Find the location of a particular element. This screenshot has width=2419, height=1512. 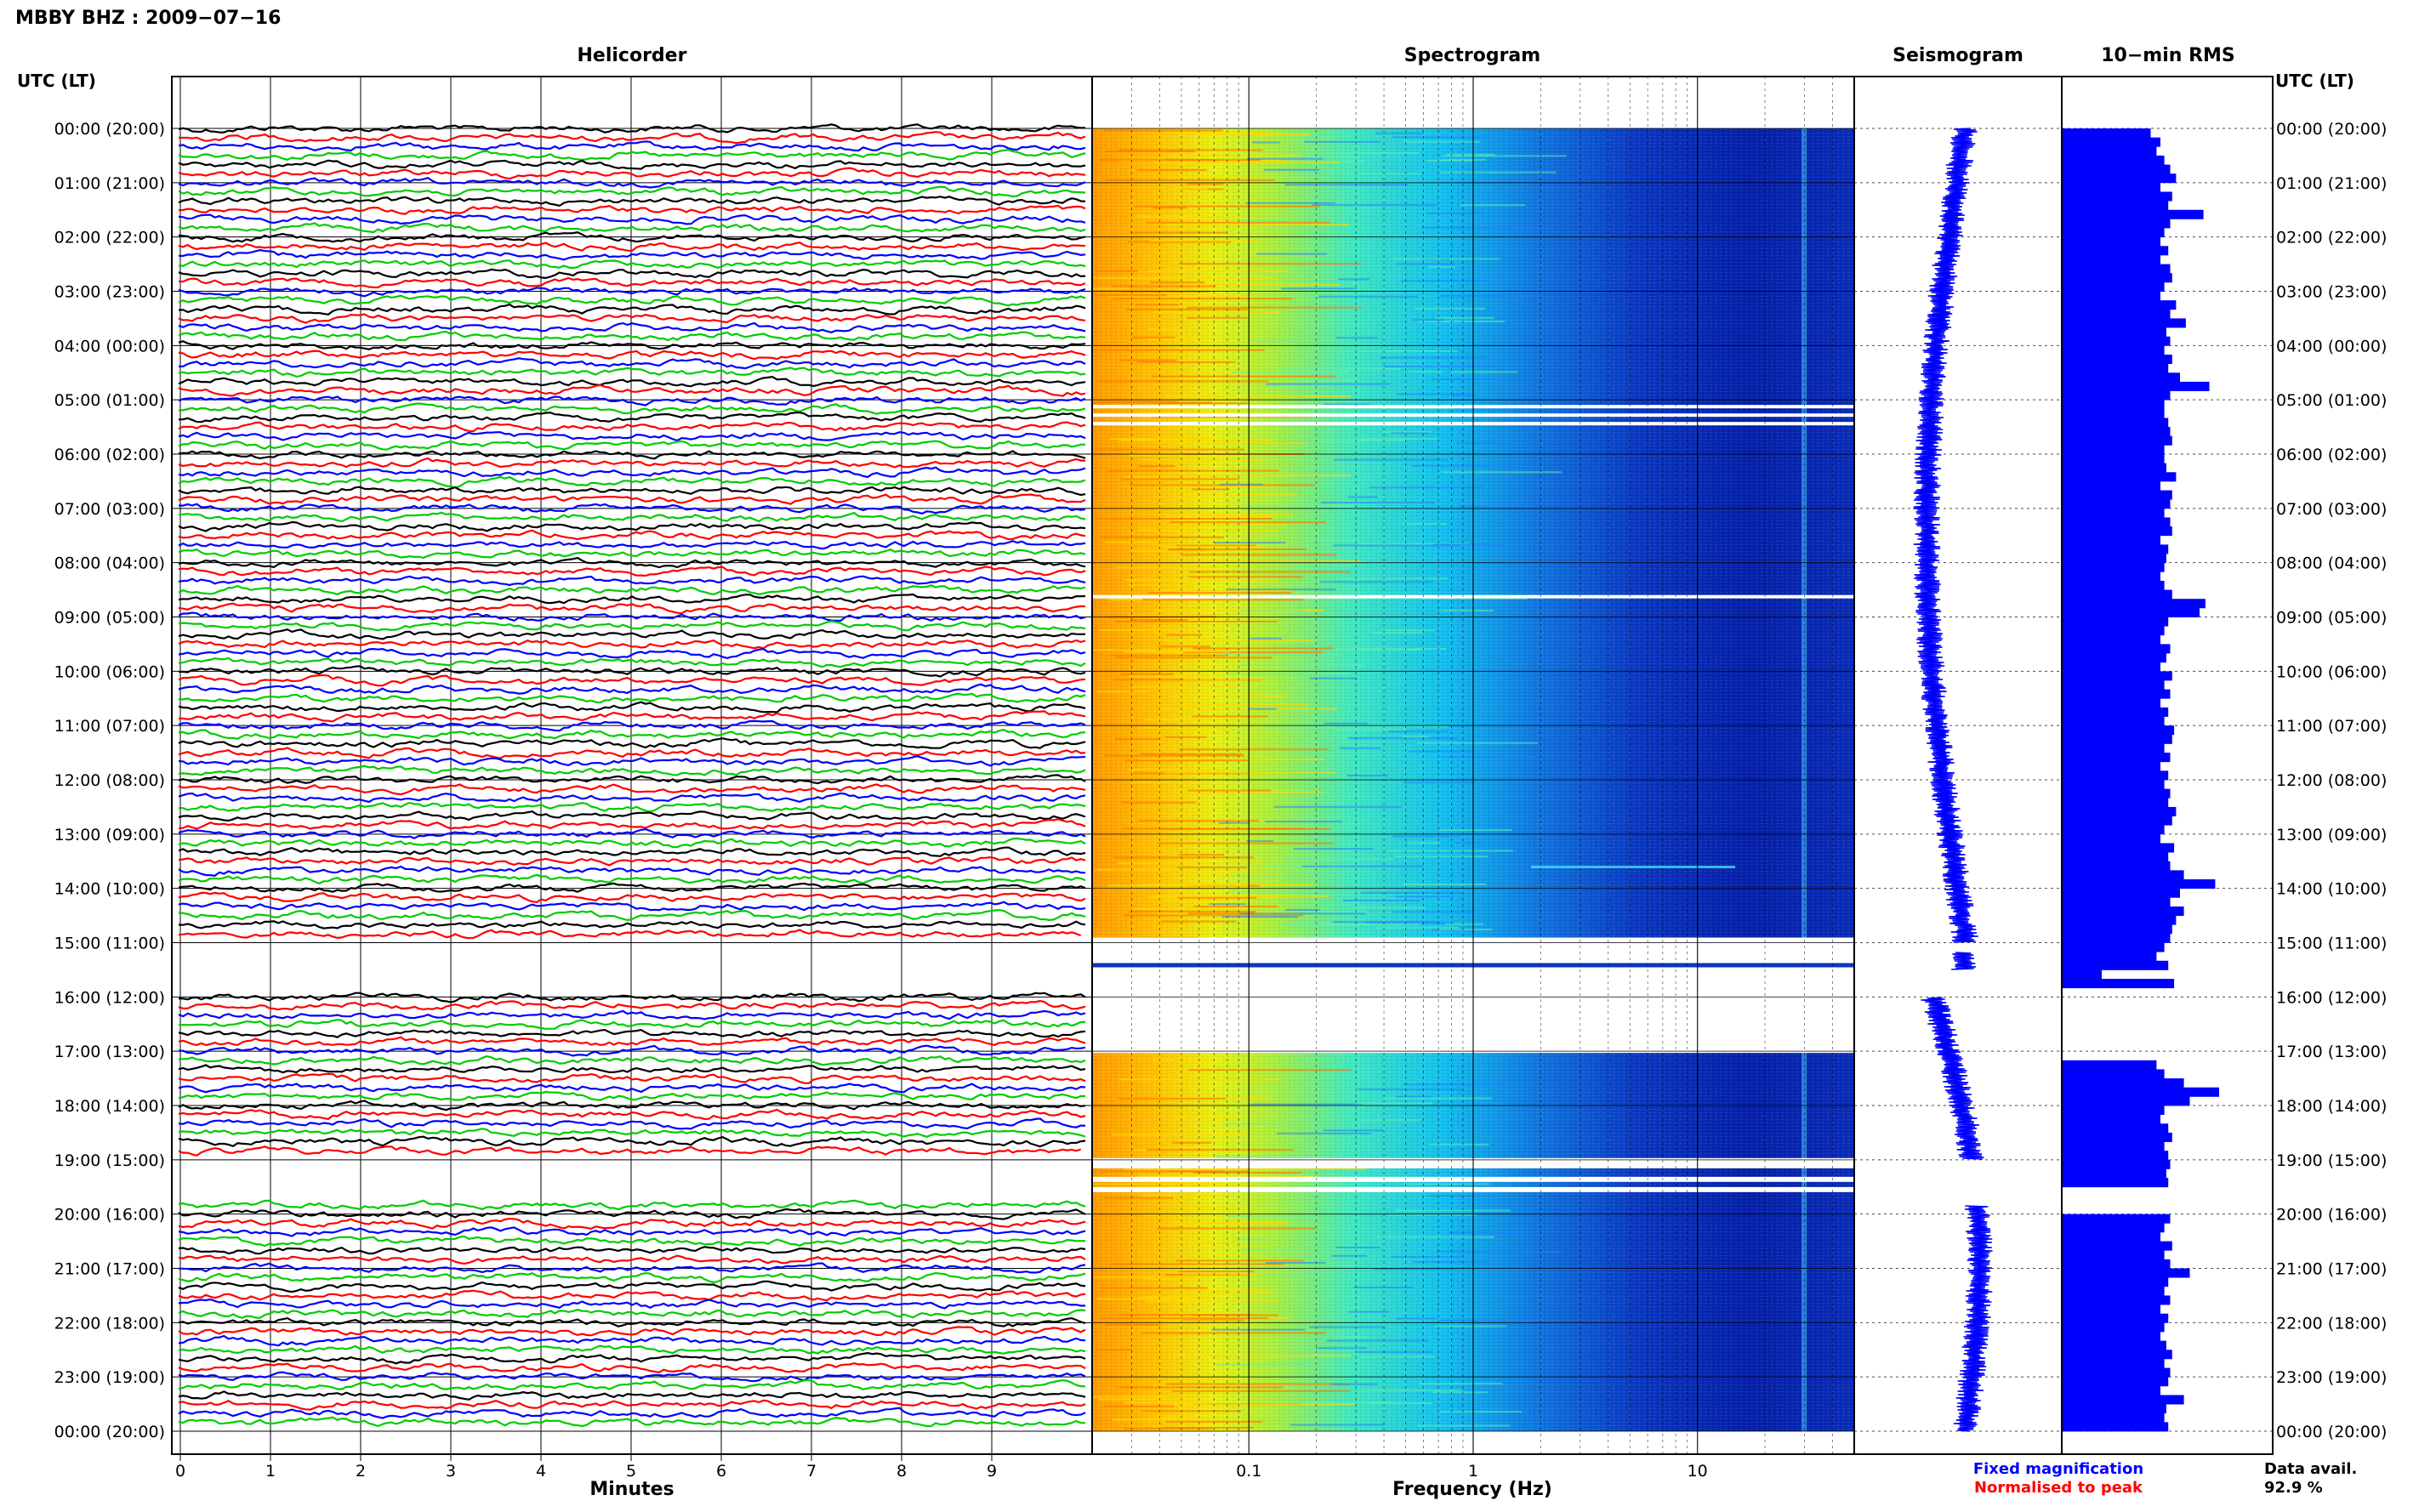

hour-label-right: 10:00 (06:00) is located at coordinates (2331, 671).